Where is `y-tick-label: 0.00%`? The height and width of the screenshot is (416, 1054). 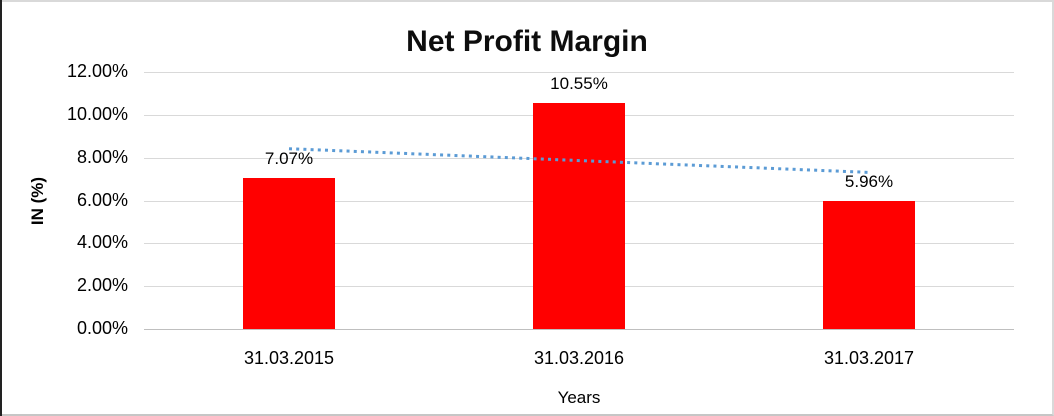 y-tick-label: 0.00% is located at coordinates (102, 328).